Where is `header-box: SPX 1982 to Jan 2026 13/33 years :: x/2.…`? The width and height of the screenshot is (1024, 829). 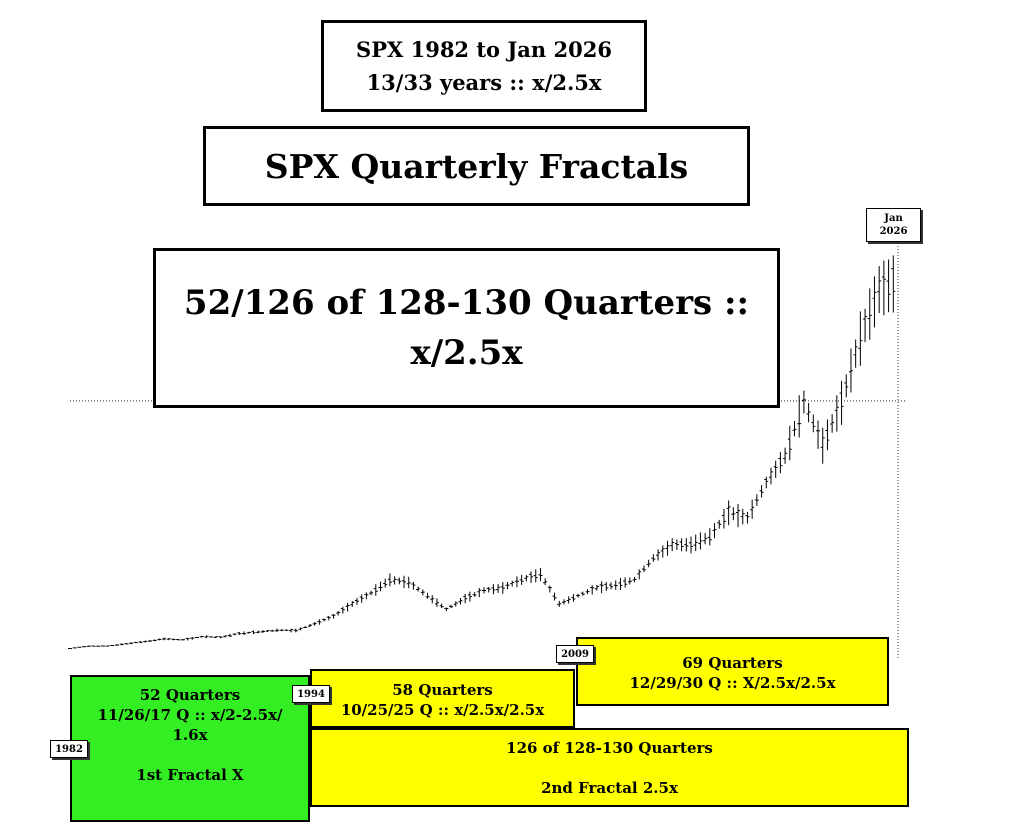
header-box: SPX 1982 to Jan 2026 13/33 years :: x/2.… is located at coordinates (484, 66).